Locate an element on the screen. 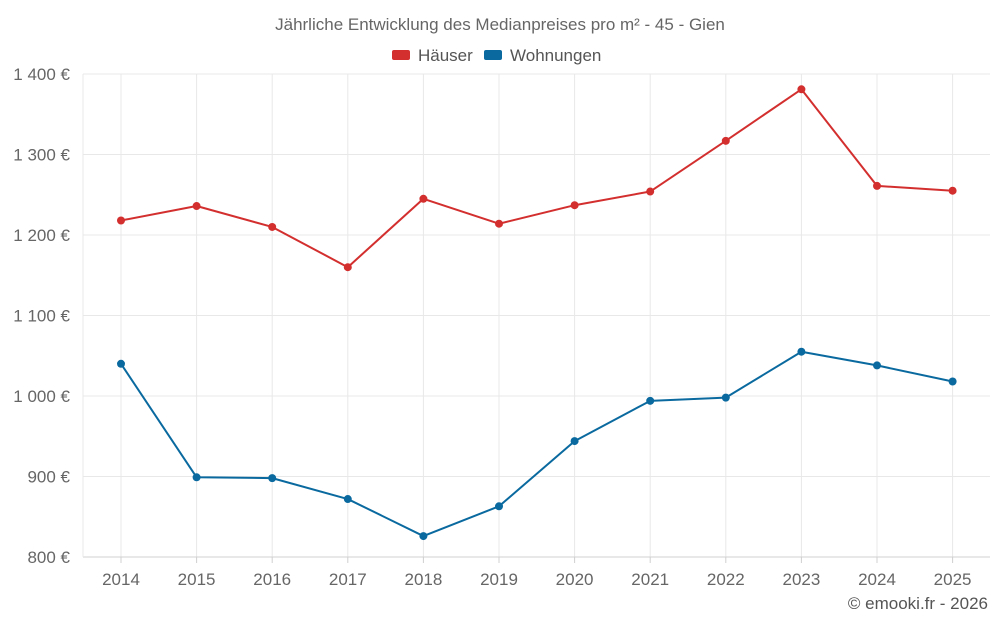 The height and width of the screenshot is (625, 1000). x-tick-label: 2025 is located at coordinates (953, 579).